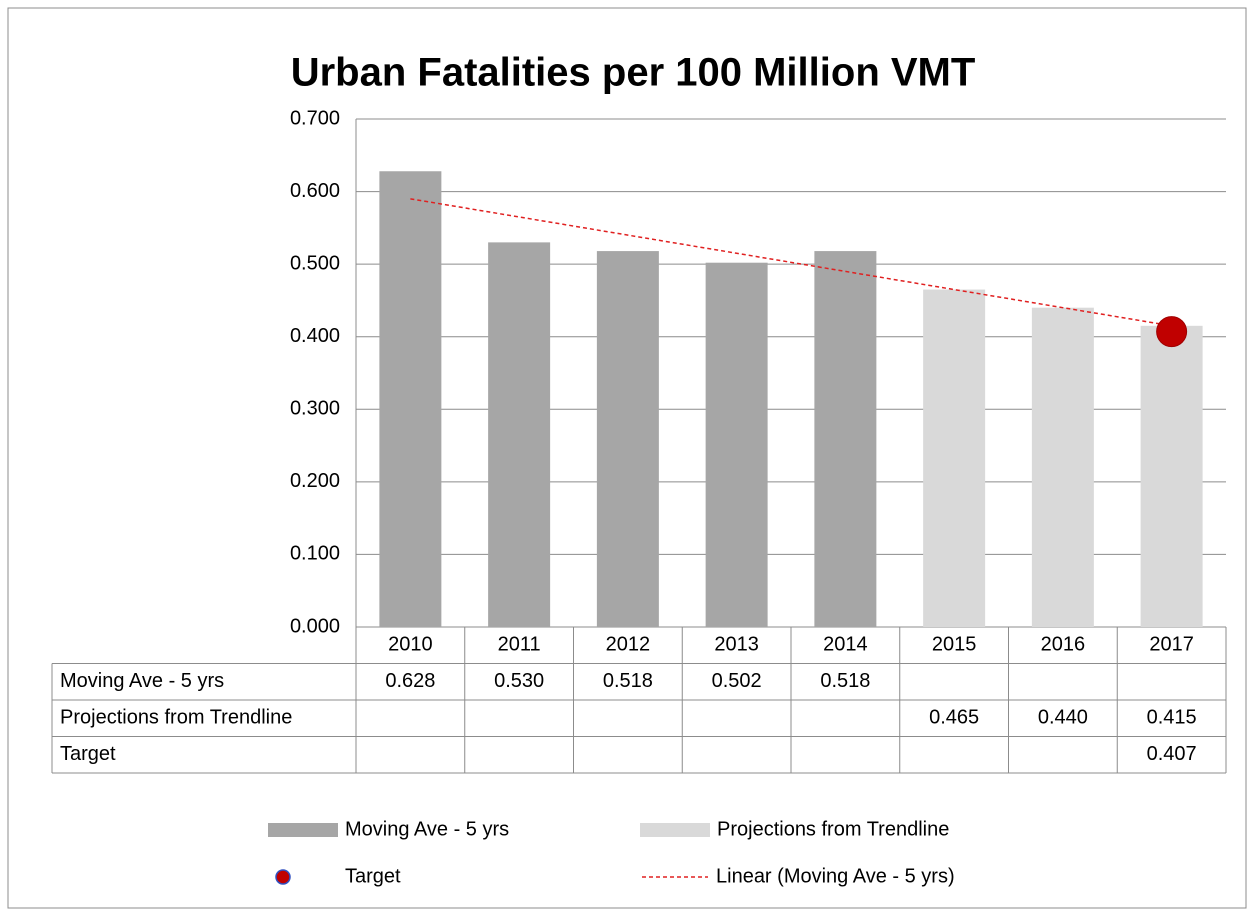 This screenshot has height=910, width=1254. Describe the element at coordinates (315, 626) in the screenshot. I see `y-tick-label: 0.000` at that location.